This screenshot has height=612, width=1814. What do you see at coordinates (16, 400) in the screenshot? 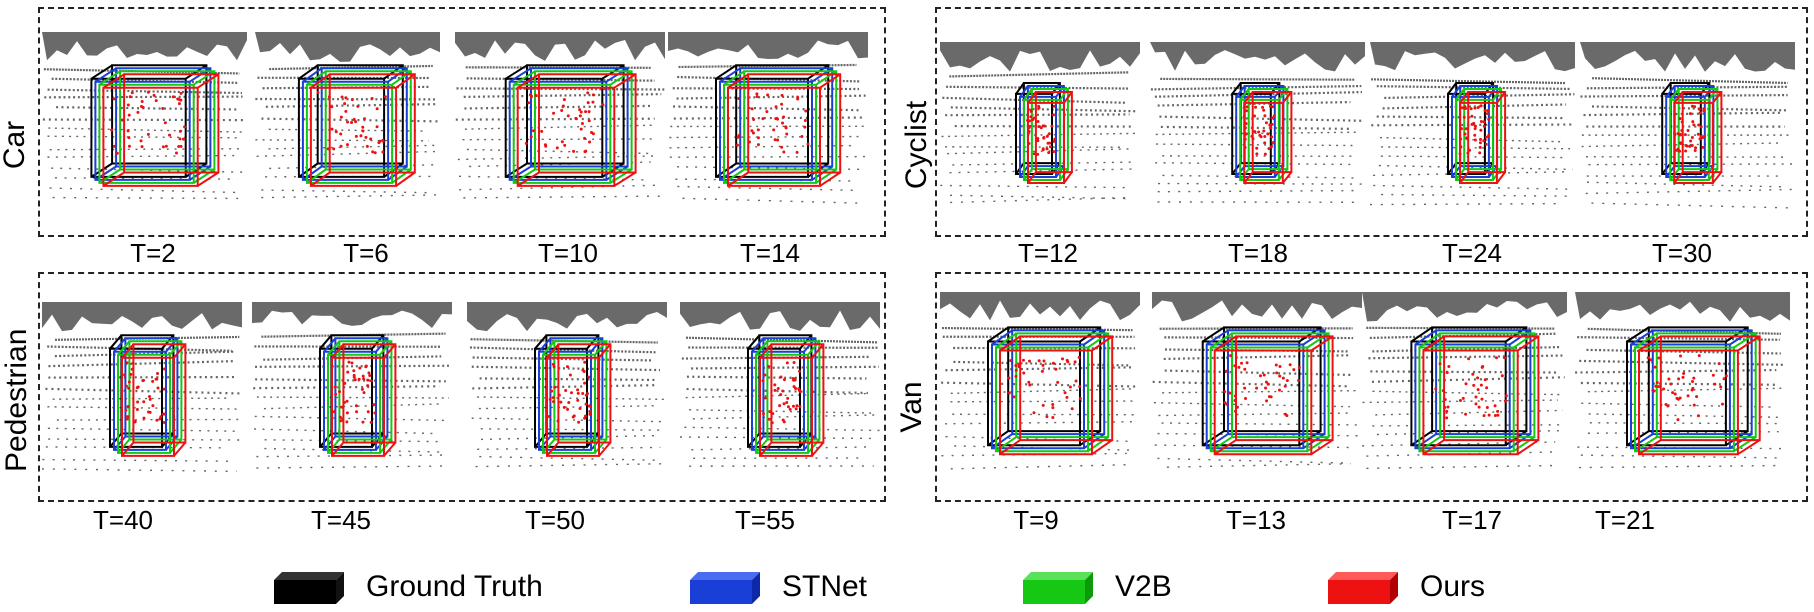
I see `category-label-pedestrian: Pedestrian` at bounding box center [16, 400].